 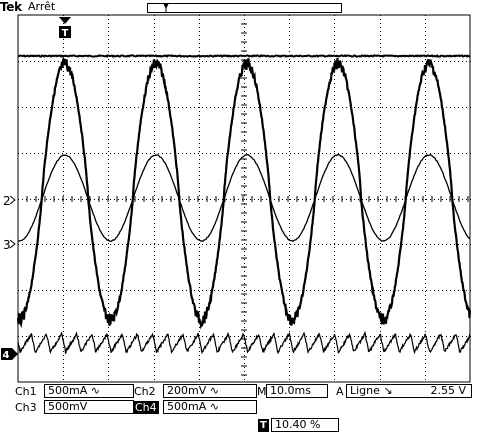 What do you see at coordinates (26, 391) in the screenshot?
I see `ch1-label: Ch1` at bounding box center [26, 391].